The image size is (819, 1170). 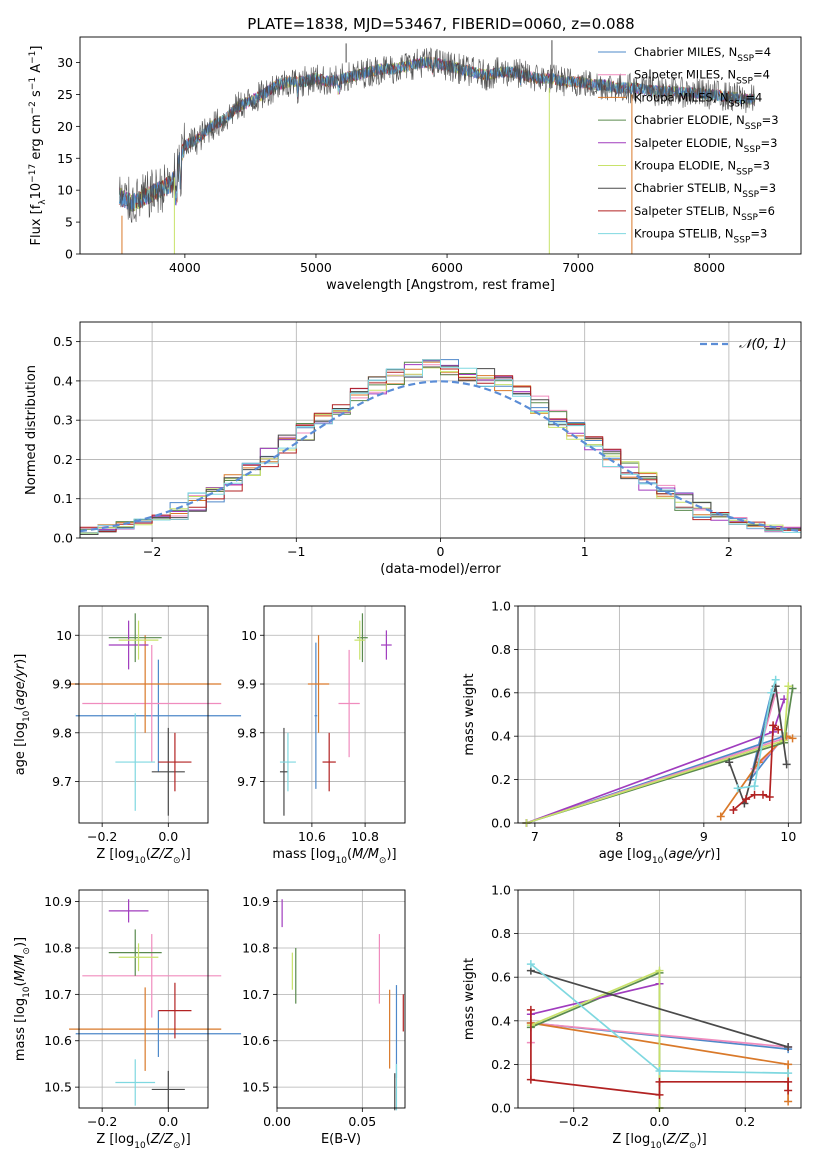 What do you see at coordinates (585, 551) in the screenshot?
I see `x-tick-label: 1` at bounding box center [585, 551].